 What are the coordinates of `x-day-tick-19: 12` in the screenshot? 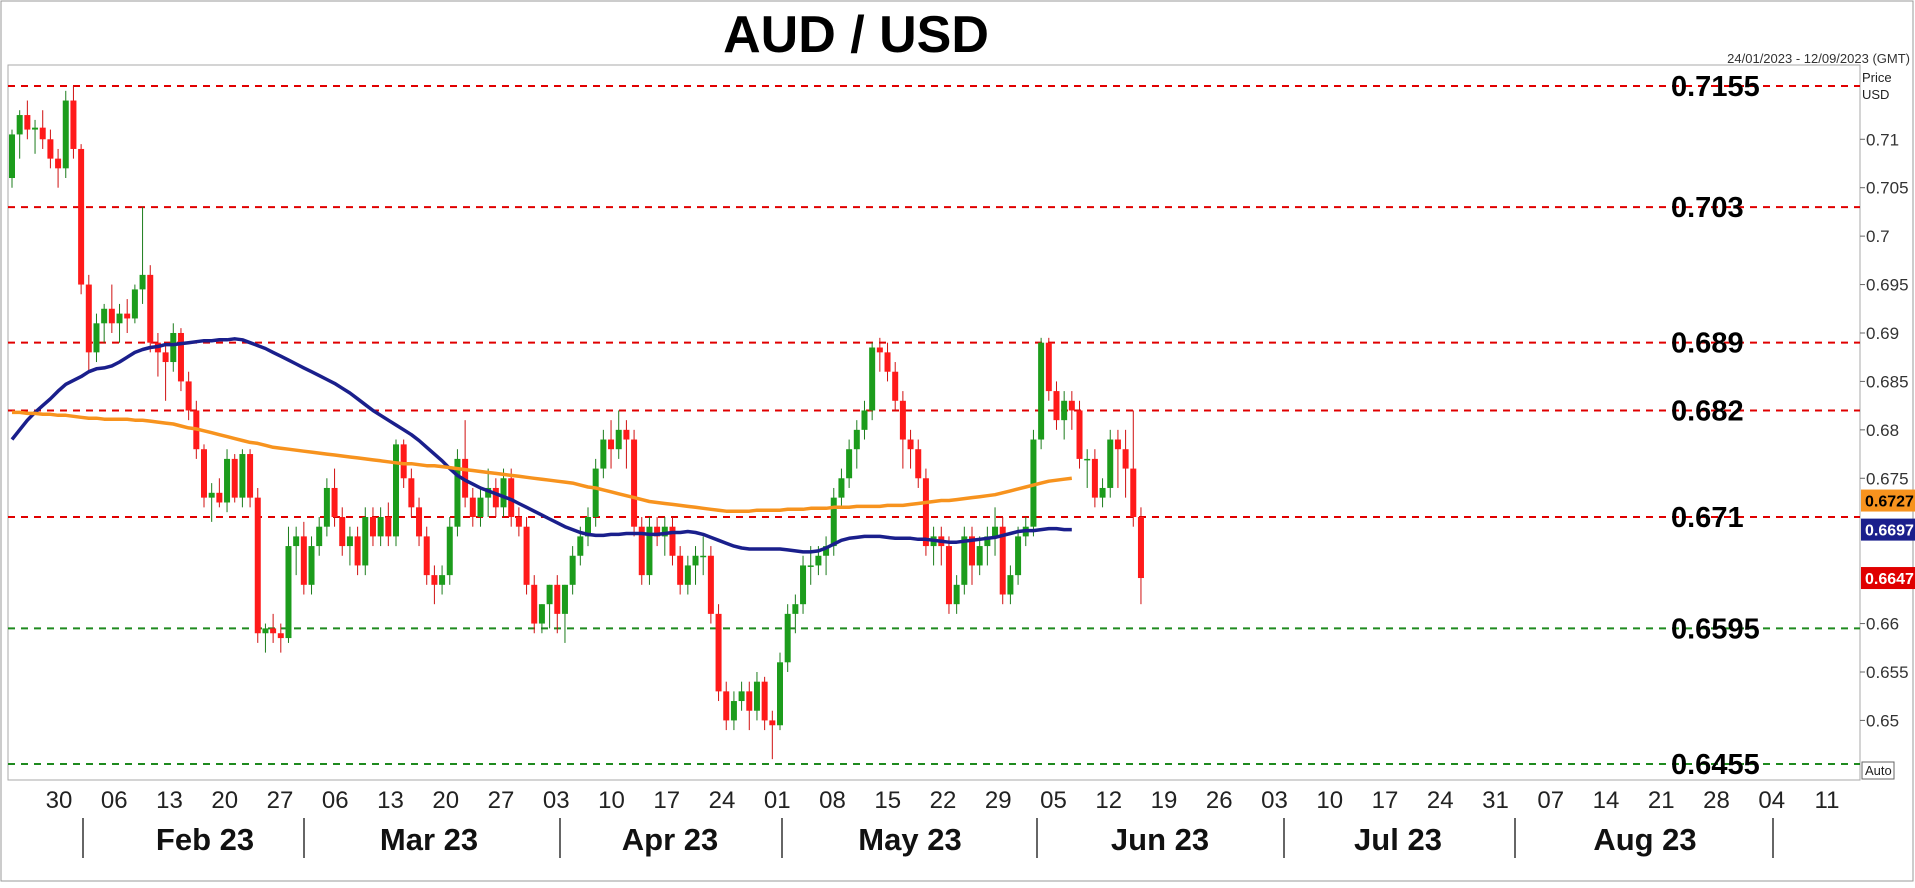 It's located at (1108, 800).